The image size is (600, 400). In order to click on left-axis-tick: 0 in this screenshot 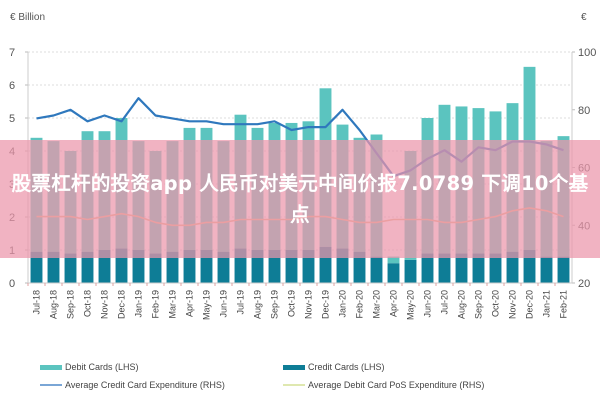, I will do `click(12, 284)`.